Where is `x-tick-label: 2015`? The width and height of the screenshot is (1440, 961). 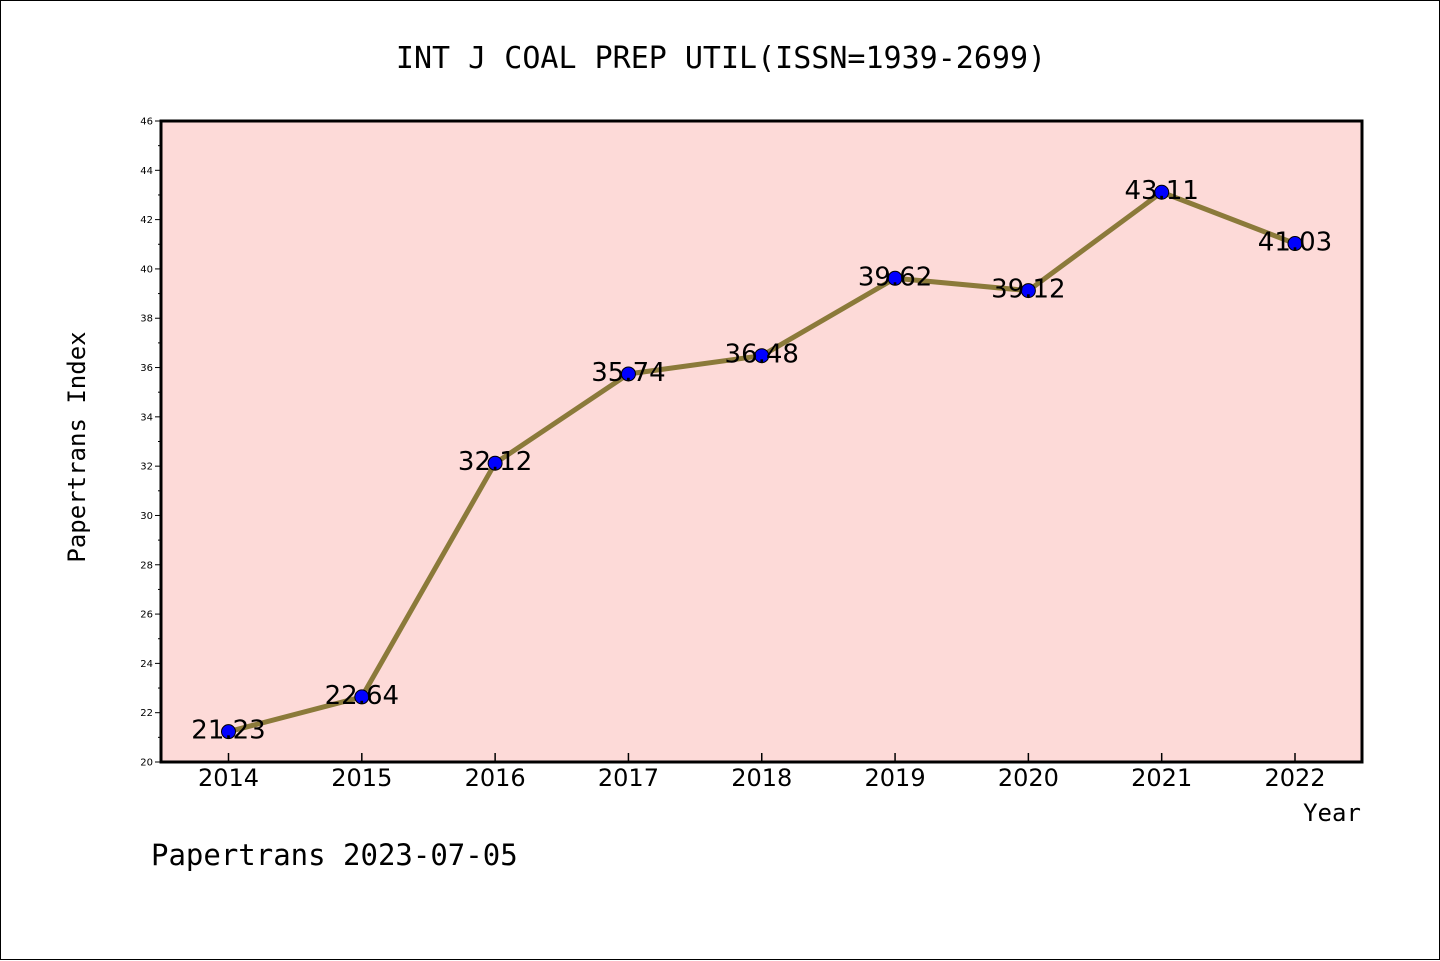
x-tick-label: 2015 is located at coordinates (361, 778).